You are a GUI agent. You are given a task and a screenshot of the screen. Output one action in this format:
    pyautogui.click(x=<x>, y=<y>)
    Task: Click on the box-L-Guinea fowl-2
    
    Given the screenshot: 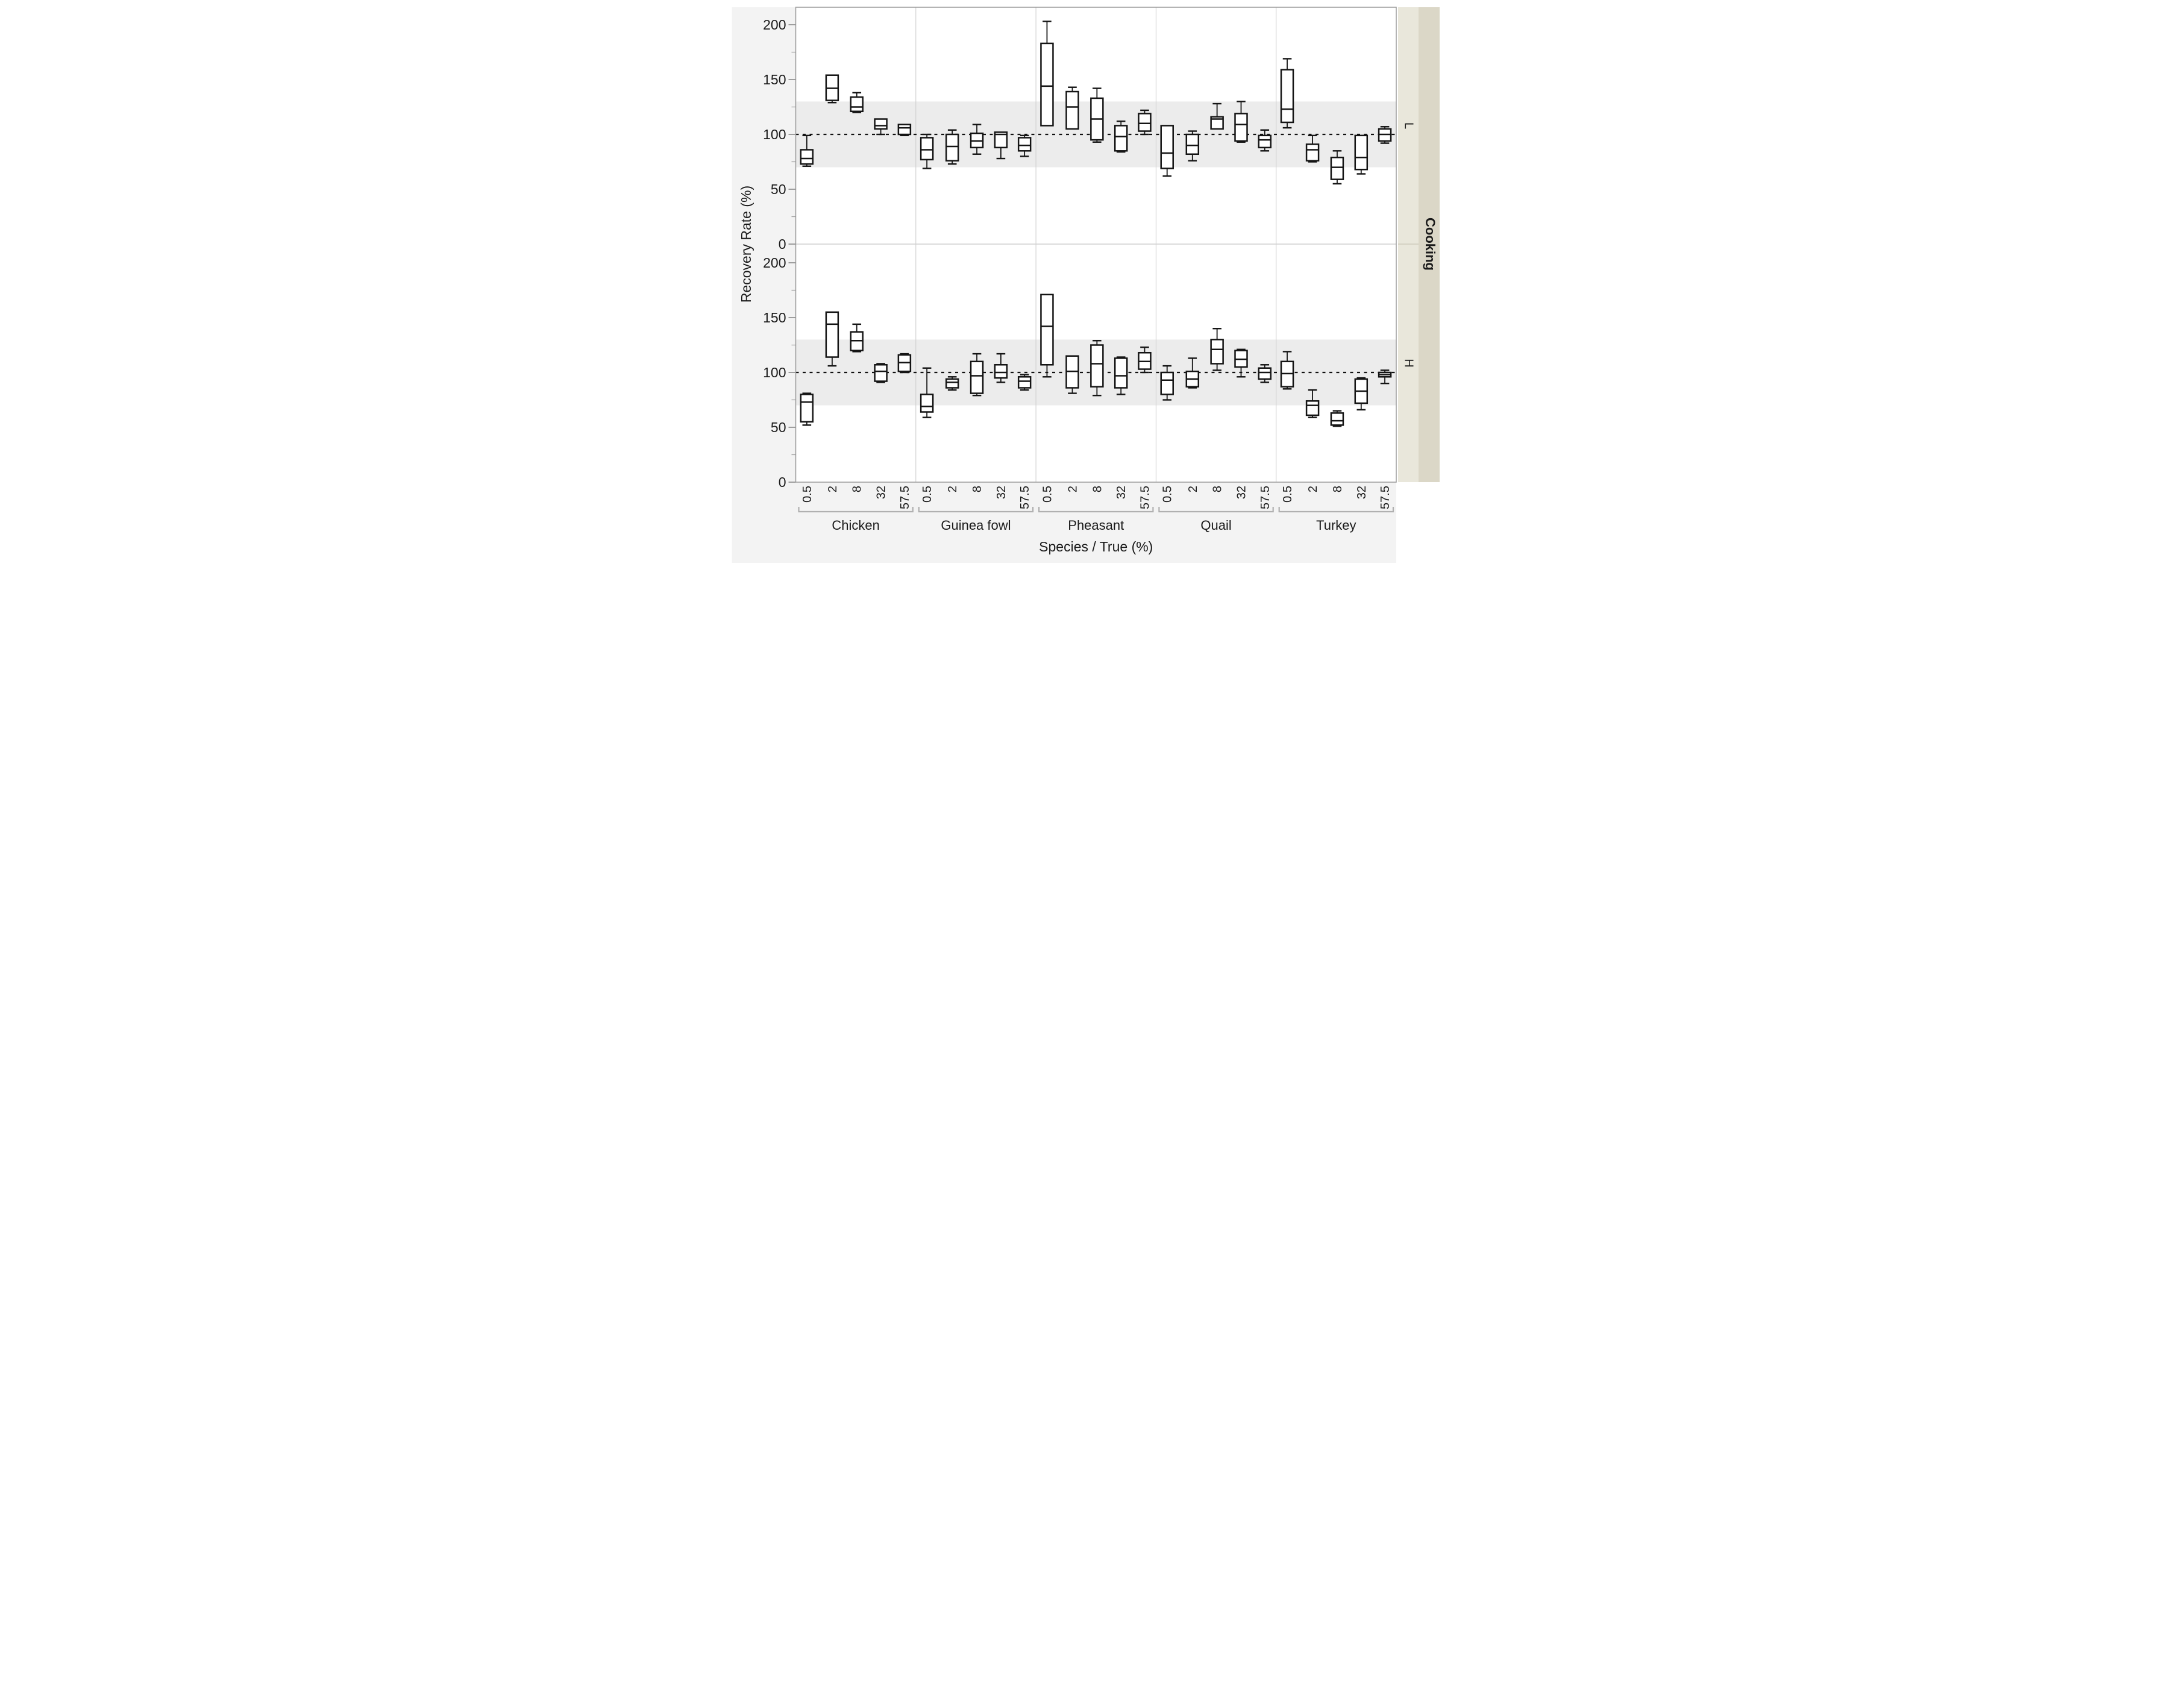 What is the action you would take?
    pyautogui.click(x=952, y=147)
    